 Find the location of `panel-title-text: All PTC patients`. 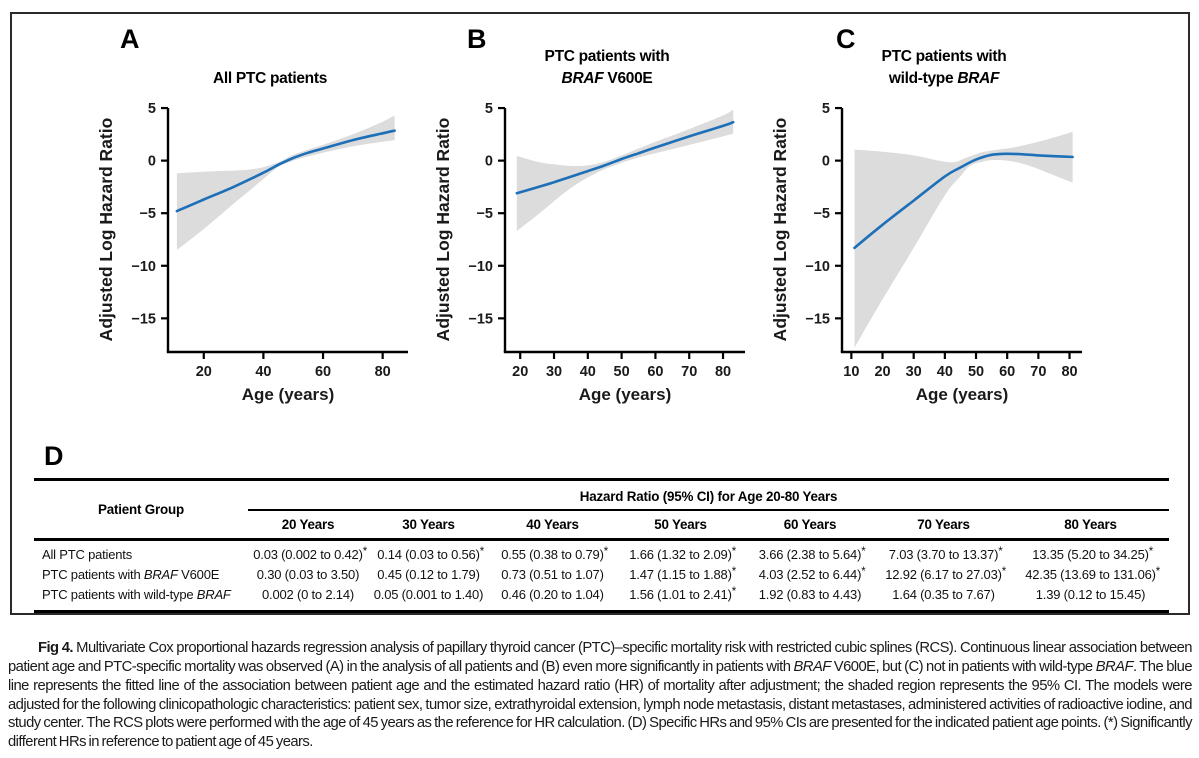

panel-title-text: All PTC patients is located at coordinates (270, 78).